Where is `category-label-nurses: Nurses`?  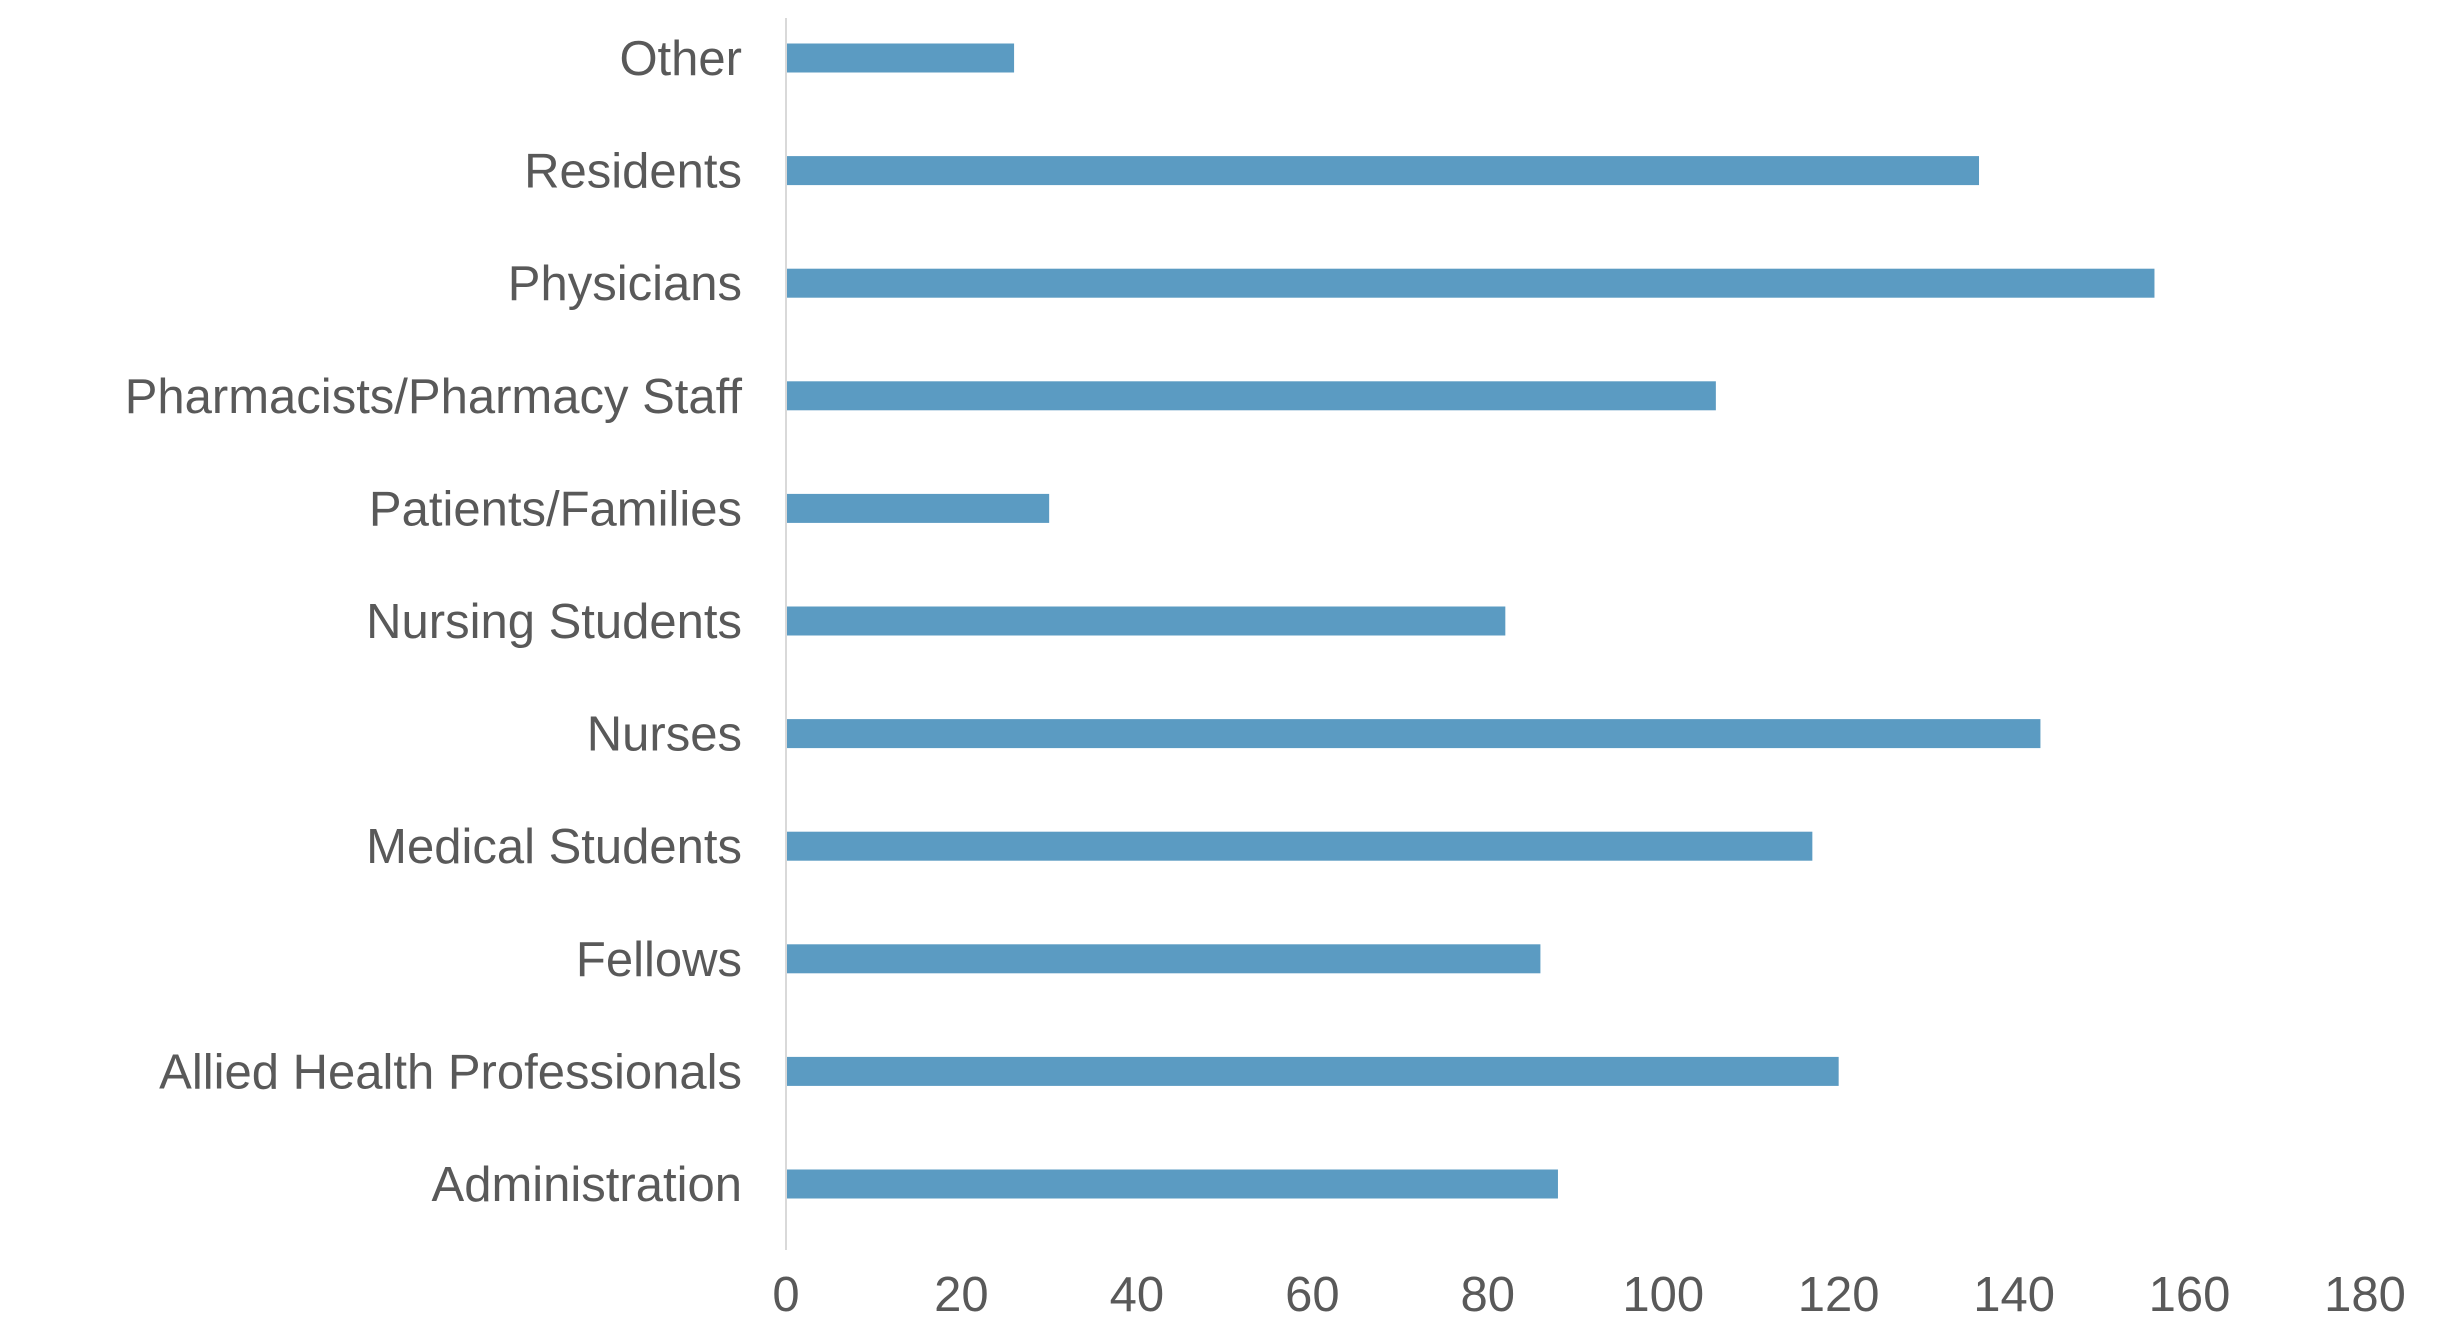 category-label-nurses: Nurses is located at coordinates (664, 735).